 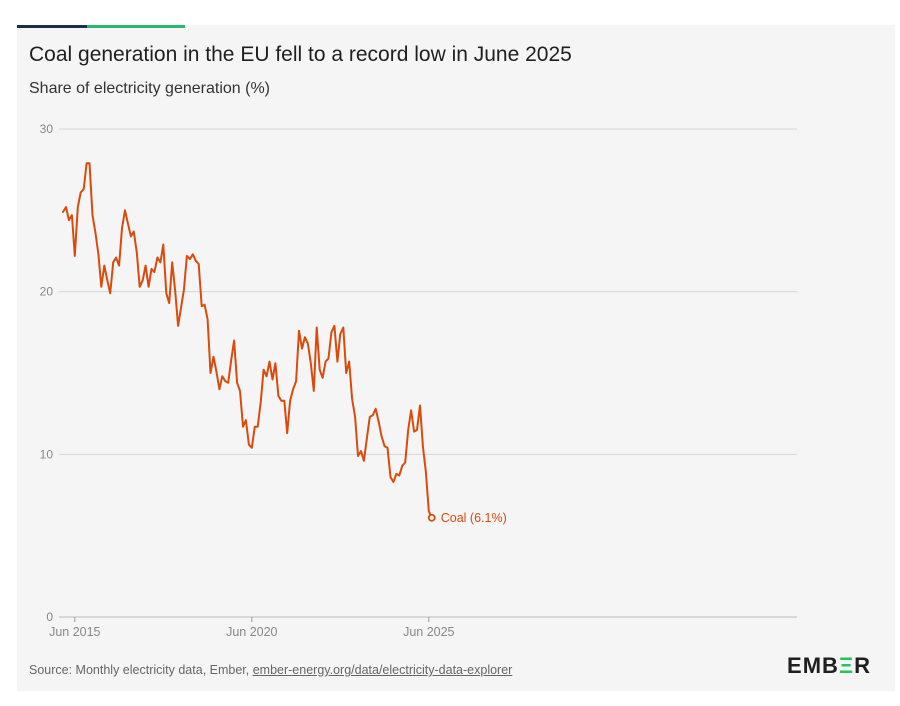 What do you see at coordinates (149, 88) in the screenshot?
I see `chart-subtitle: Share of electricity generation (%)` at bounding box center [149, 88].